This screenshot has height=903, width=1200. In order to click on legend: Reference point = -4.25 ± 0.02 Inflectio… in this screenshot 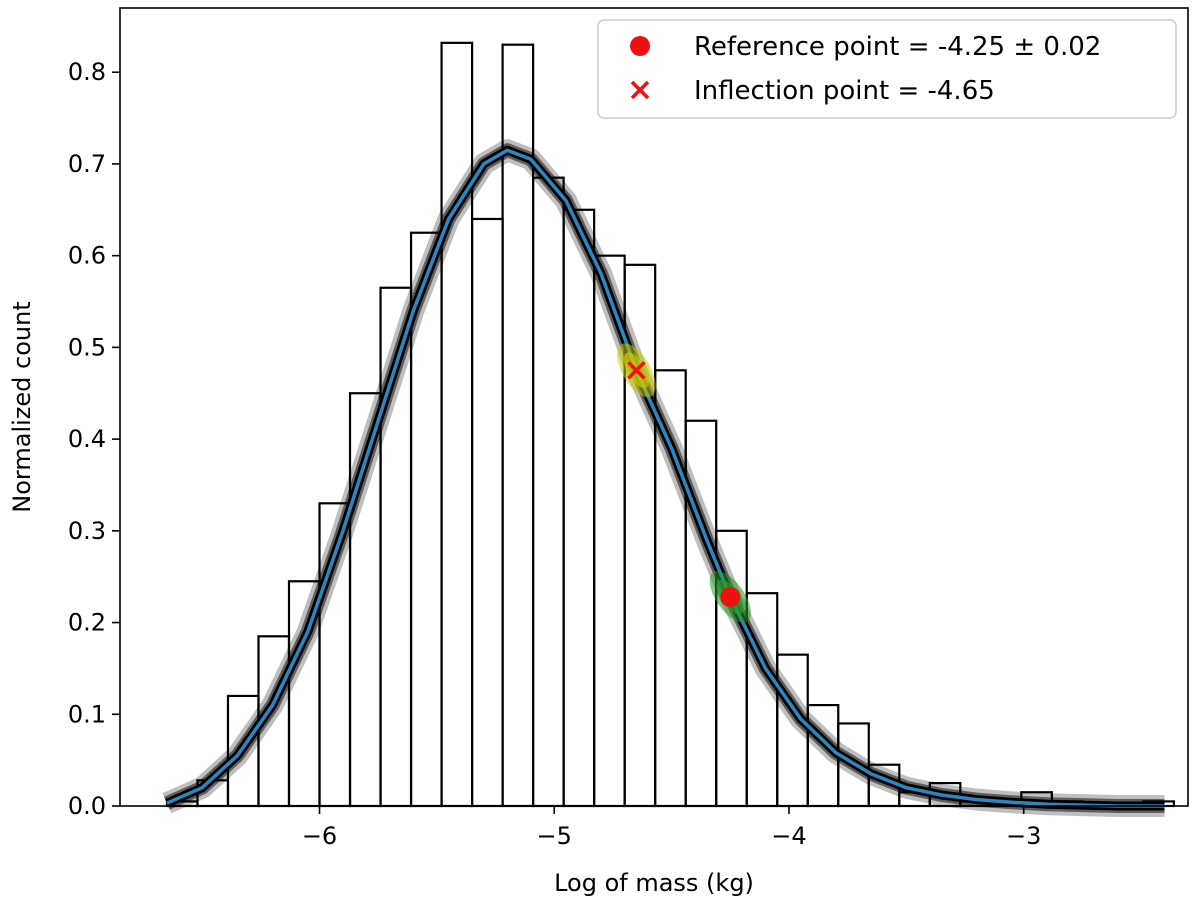, I will do `click(887, 69)`.